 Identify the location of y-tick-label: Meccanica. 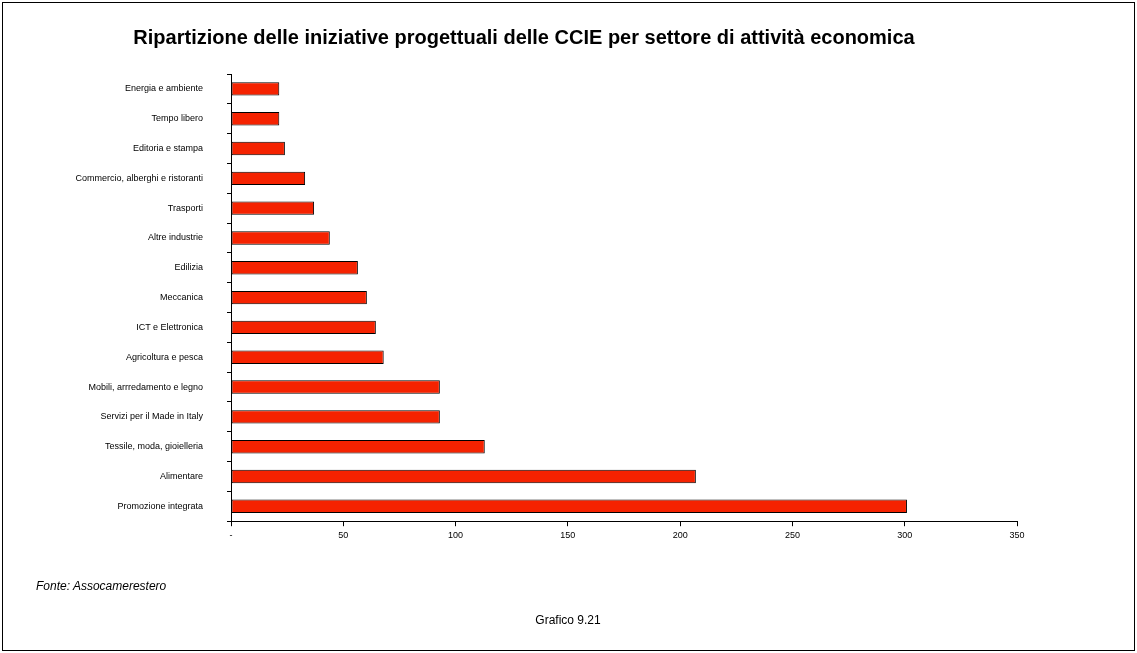
(181, 297).